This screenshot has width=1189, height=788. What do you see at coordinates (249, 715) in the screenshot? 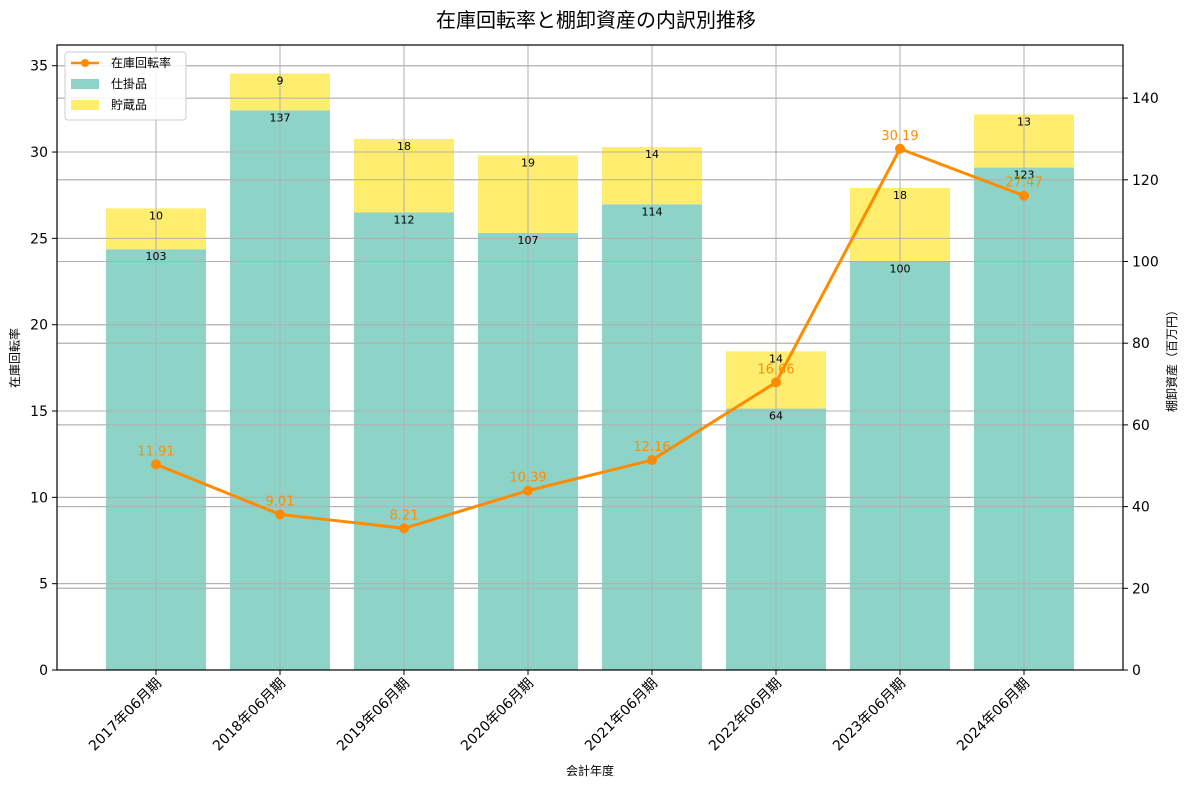
I see `x-tick-label: 2018年06月期` at bounding box center [249, 715].